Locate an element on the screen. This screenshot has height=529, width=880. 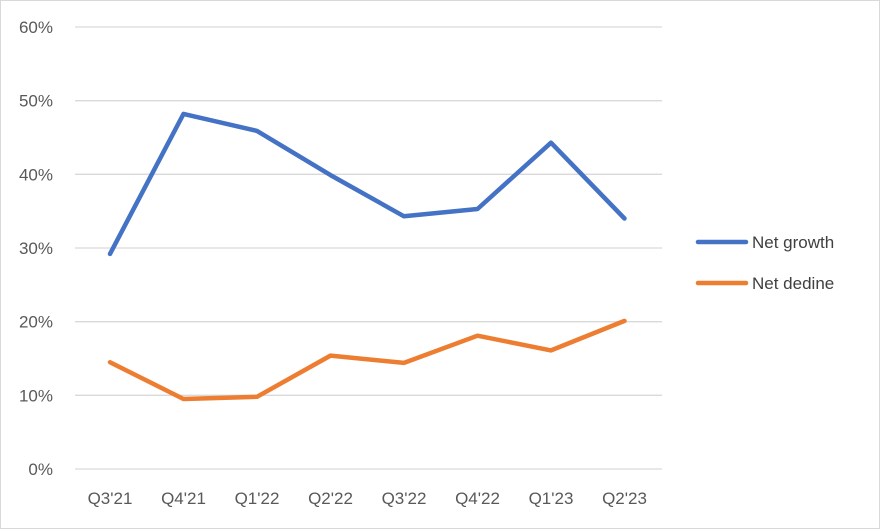
y-tick-label: 40% is located at coordinates (36, 174).